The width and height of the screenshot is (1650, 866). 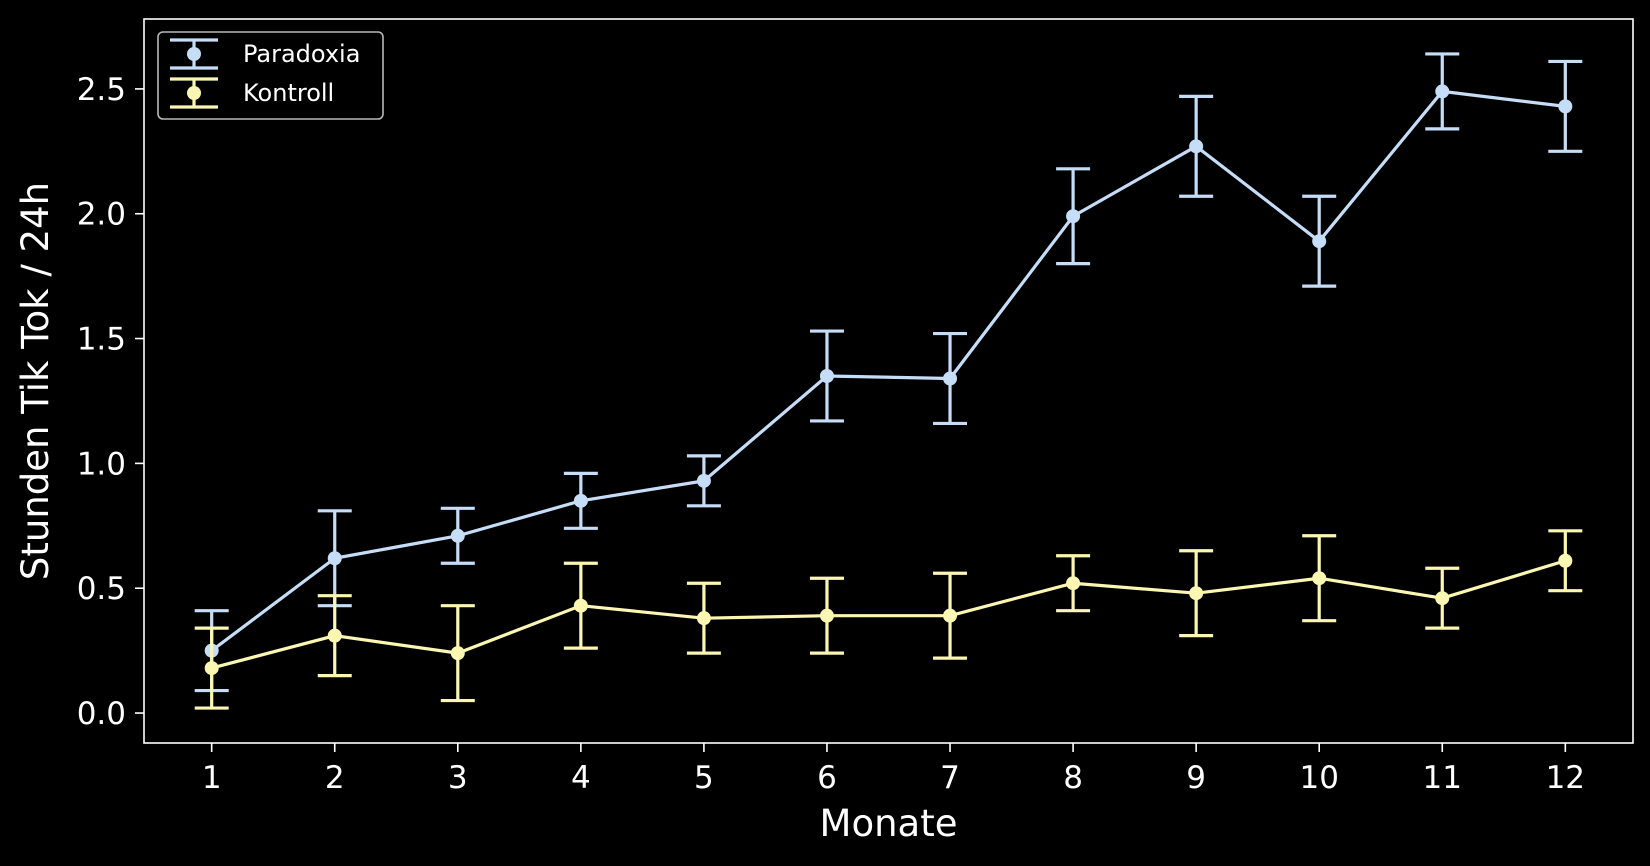 I want to click on x-tick-label: 8, so click(x=1073, y=778).